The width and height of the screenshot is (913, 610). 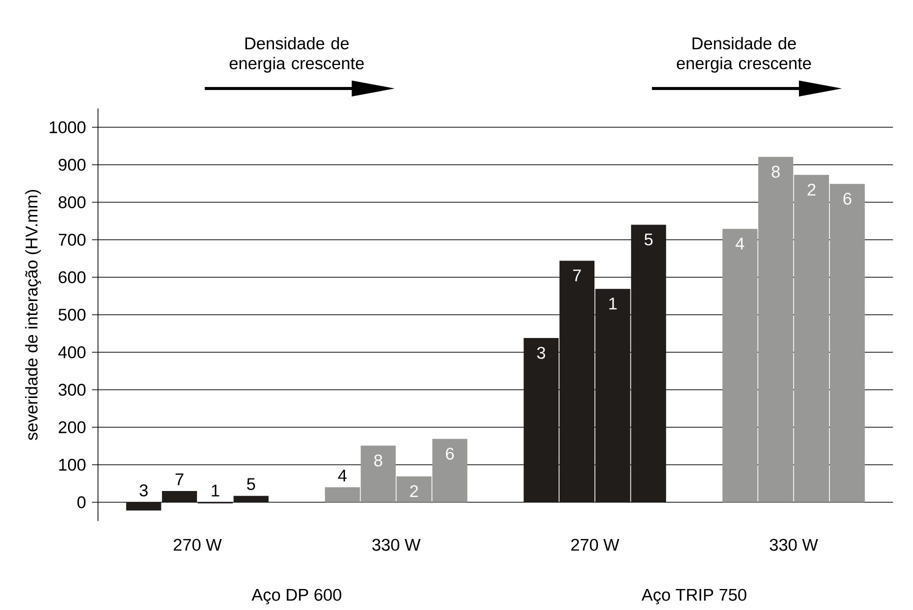 I want to click on series-label: 7, so click(x=180, y=480).